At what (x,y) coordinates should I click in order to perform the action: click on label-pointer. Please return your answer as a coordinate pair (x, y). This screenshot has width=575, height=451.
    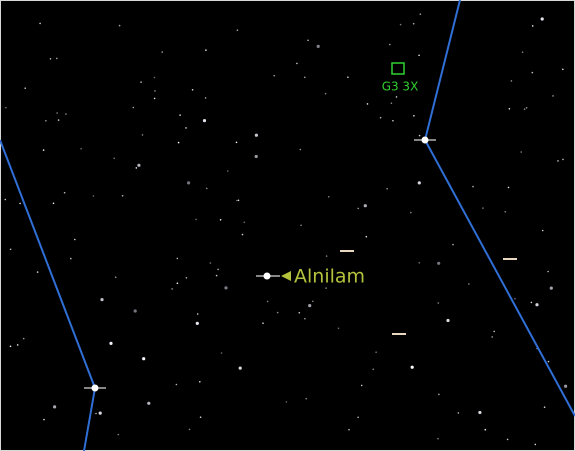
    Looking at the image, I should click on (286, 276).